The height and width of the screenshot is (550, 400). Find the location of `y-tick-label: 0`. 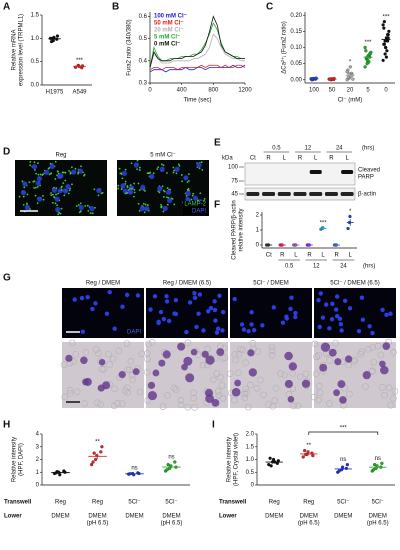

y-tick-label: 0 is located at coordinates (258, 246).